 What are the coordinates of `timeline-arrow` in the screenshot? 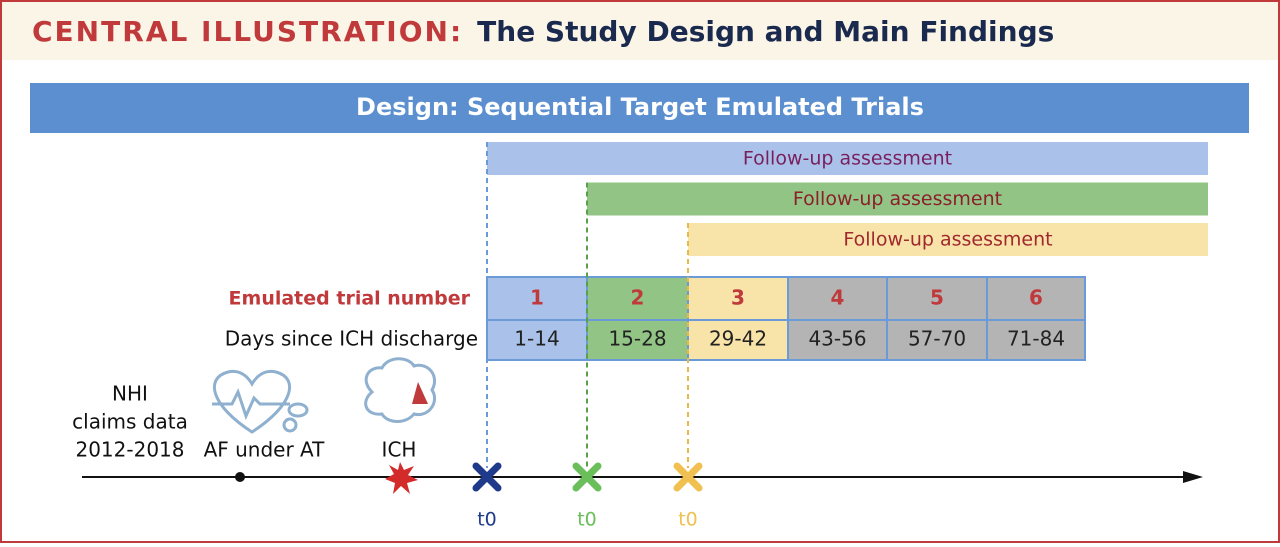 It's located at (1193, 477).